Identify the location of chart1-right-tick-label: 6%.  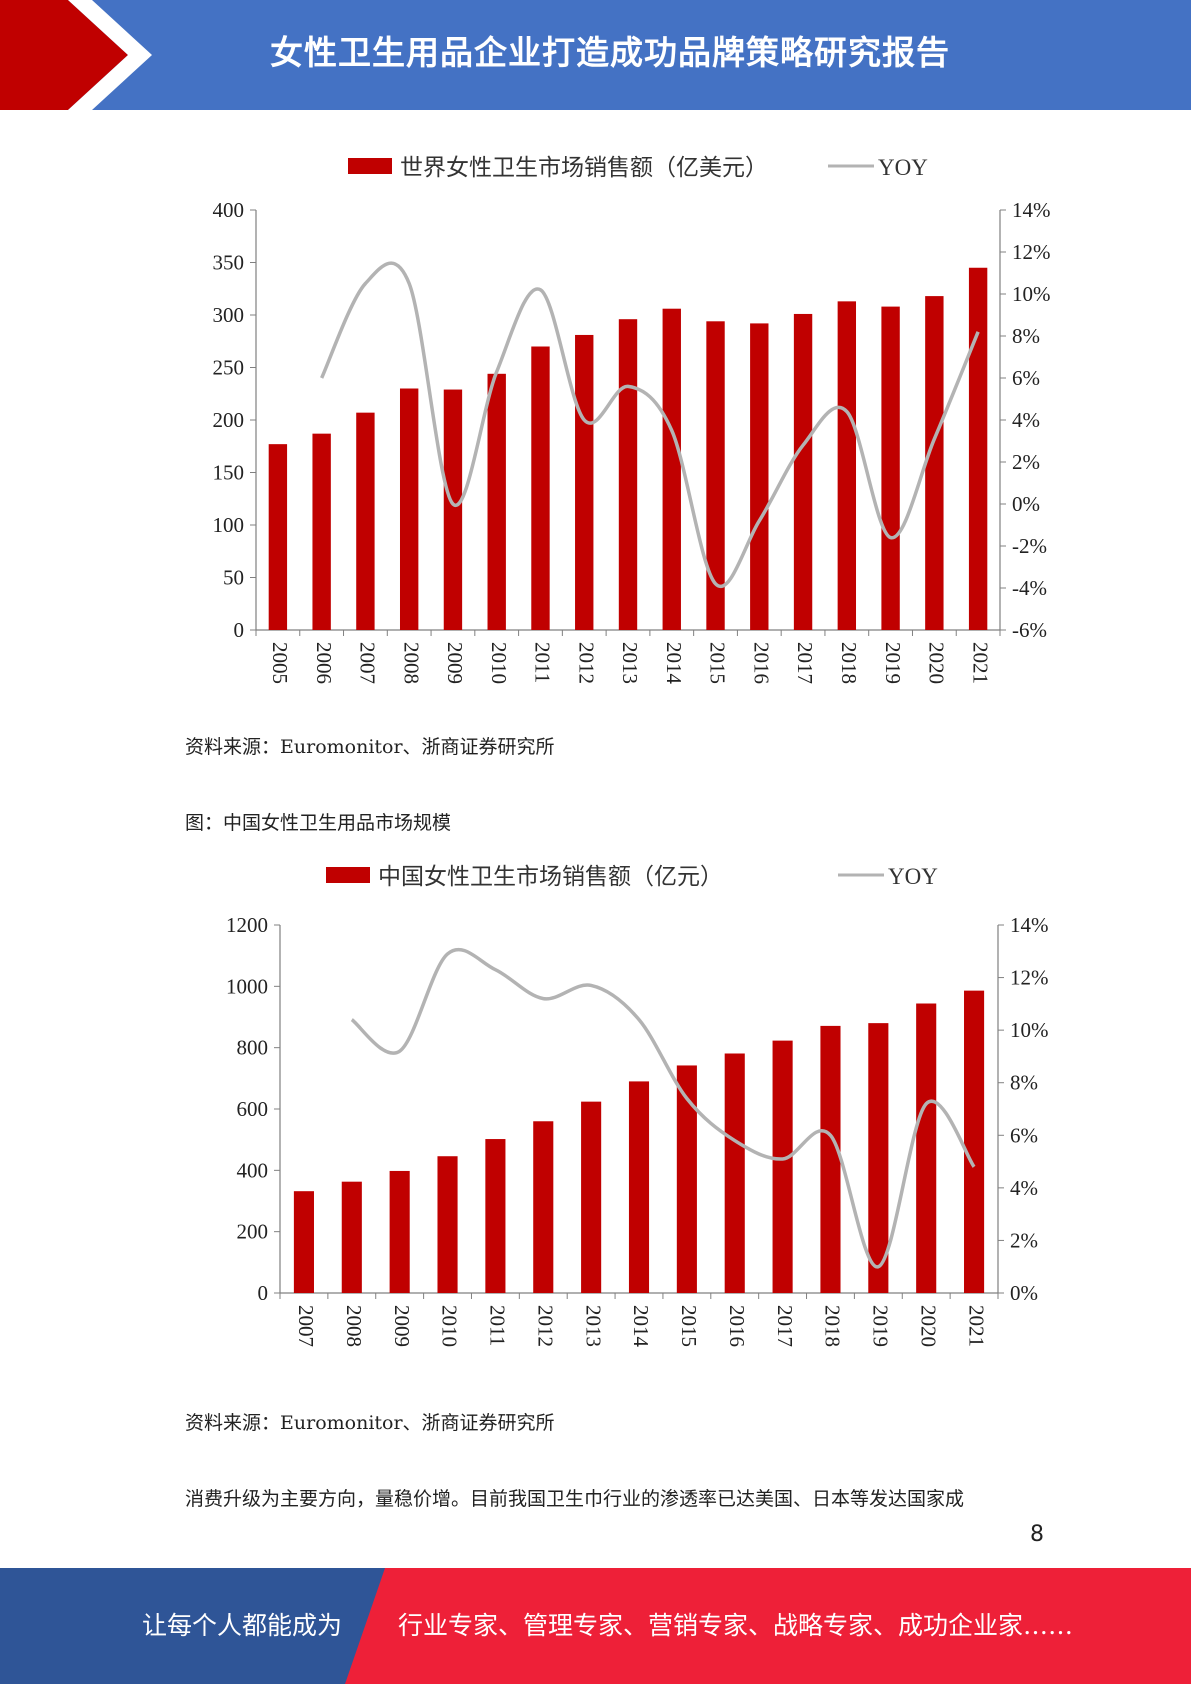
(1026, 378).